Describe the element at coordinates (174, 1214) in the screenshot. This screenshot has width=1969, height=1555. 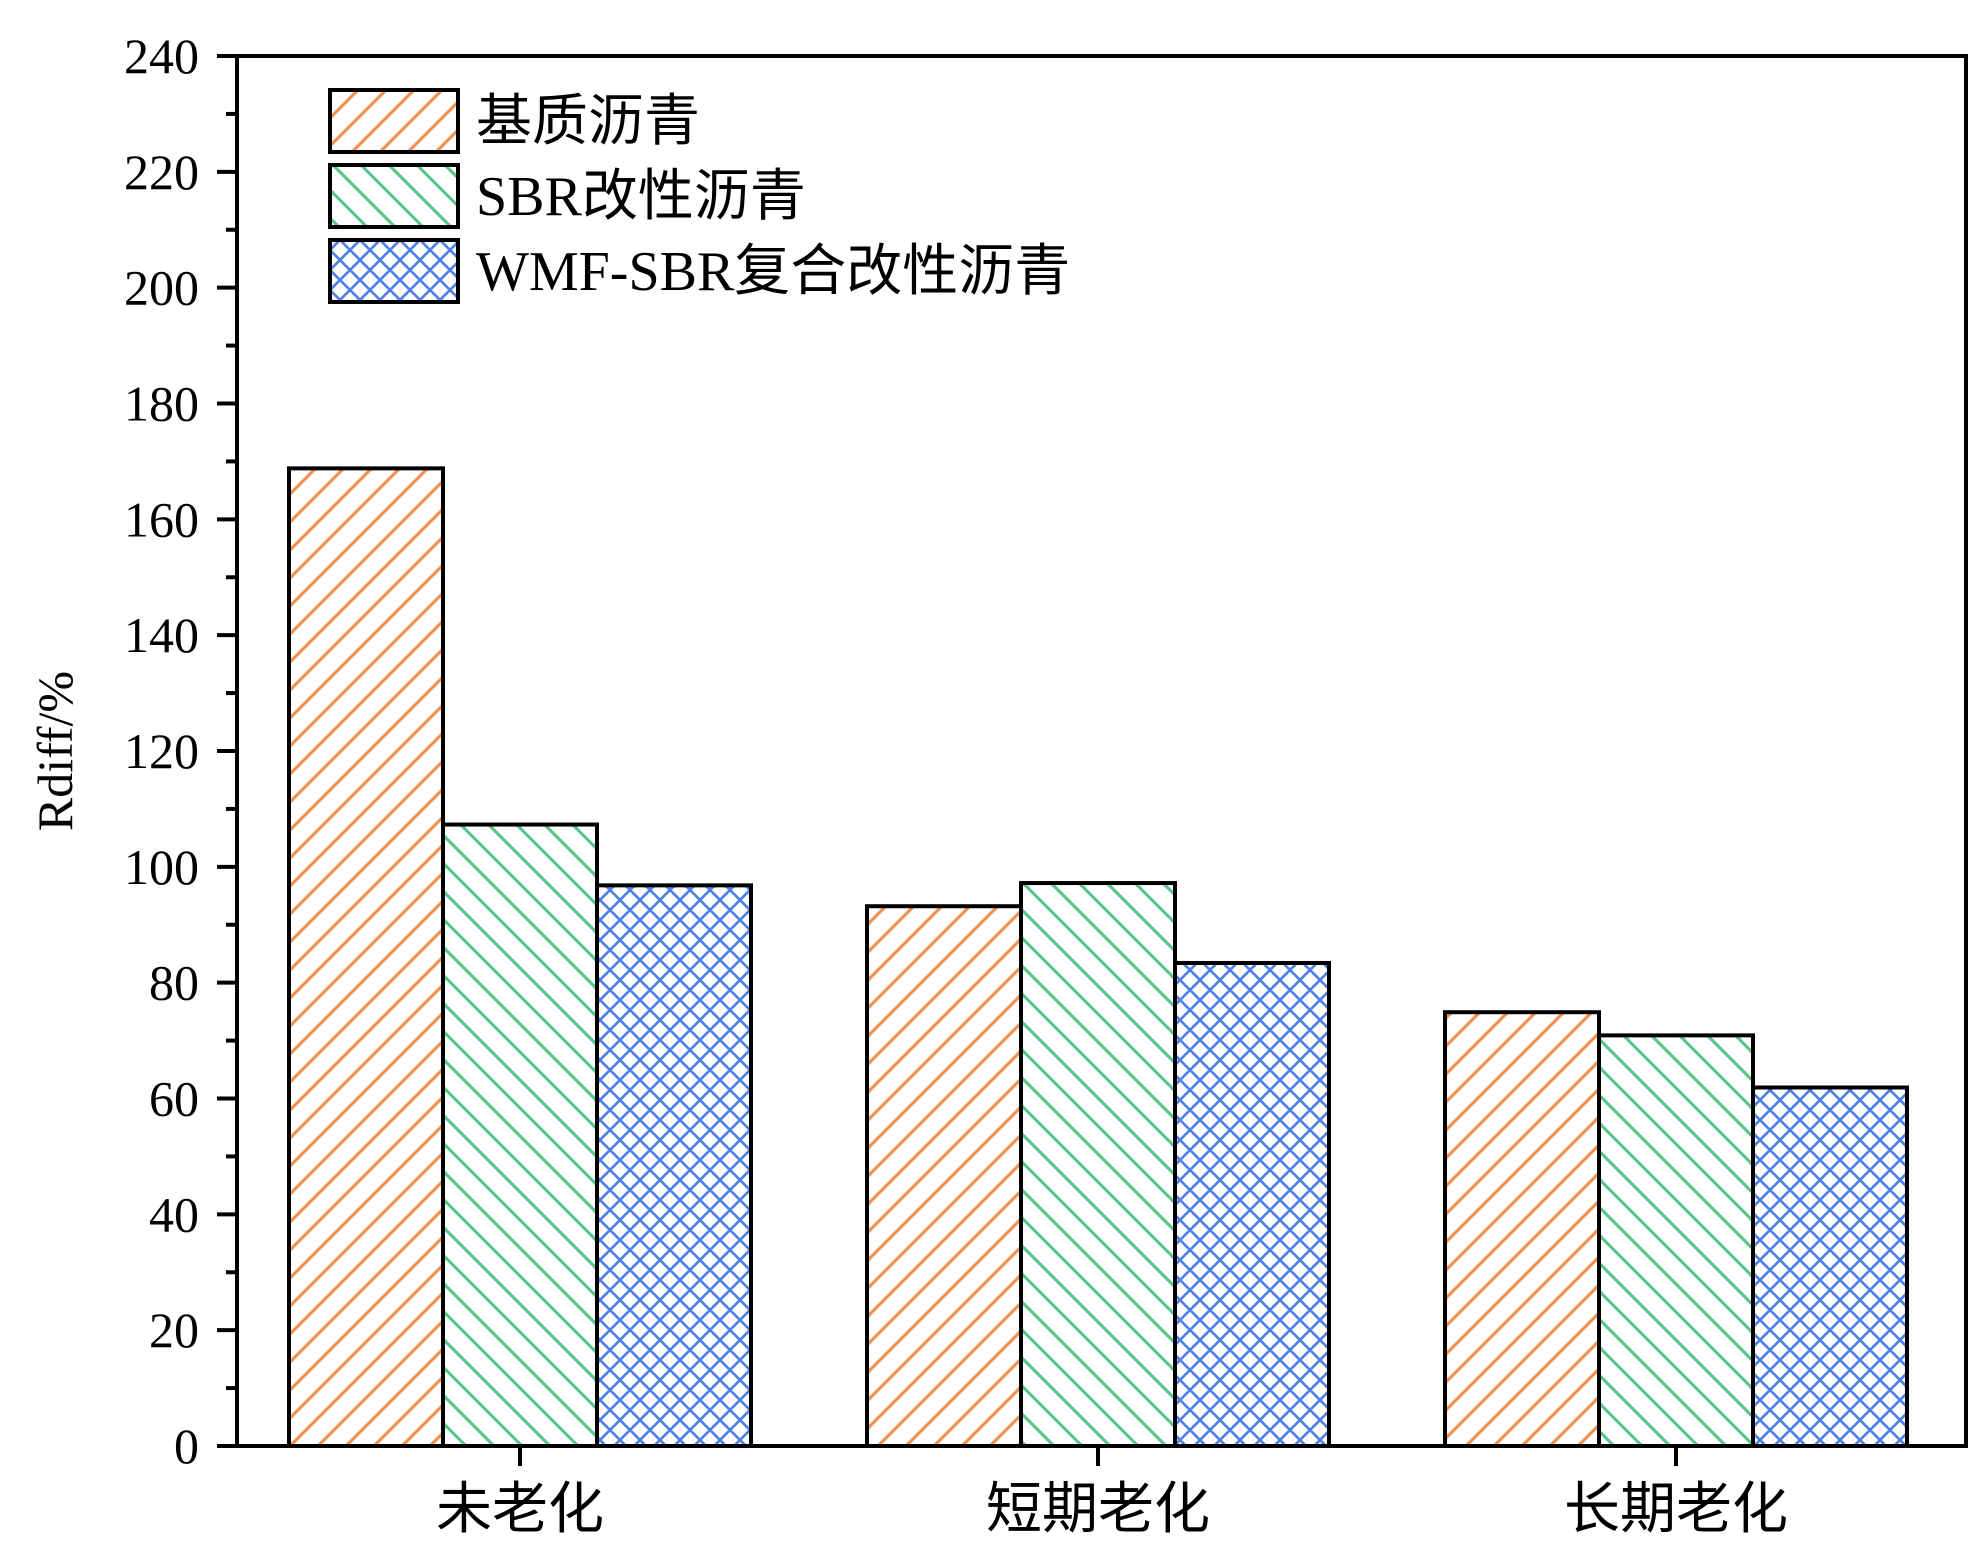
I see `y-tick-label: 40` at that location.